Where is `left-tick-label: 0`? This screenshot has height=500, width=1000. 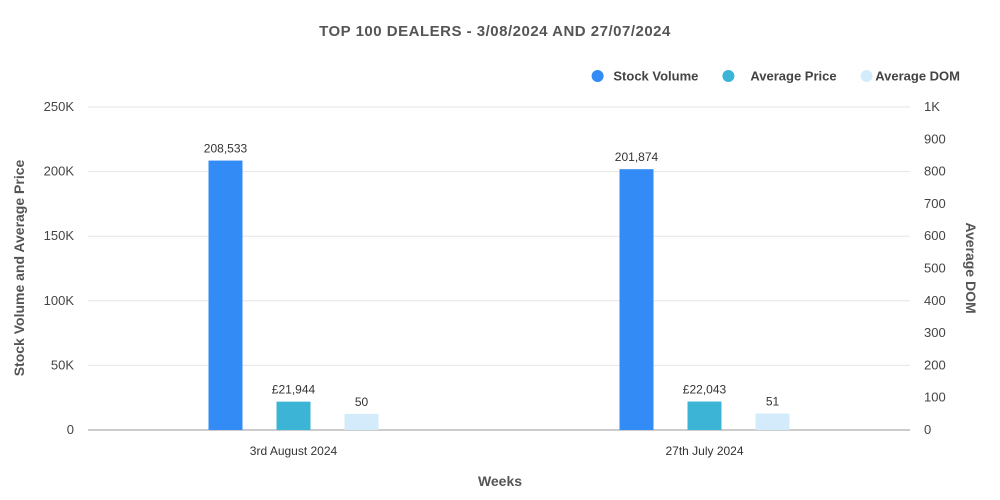
left-tick-label: 0 is located at coordinates (70, 429).